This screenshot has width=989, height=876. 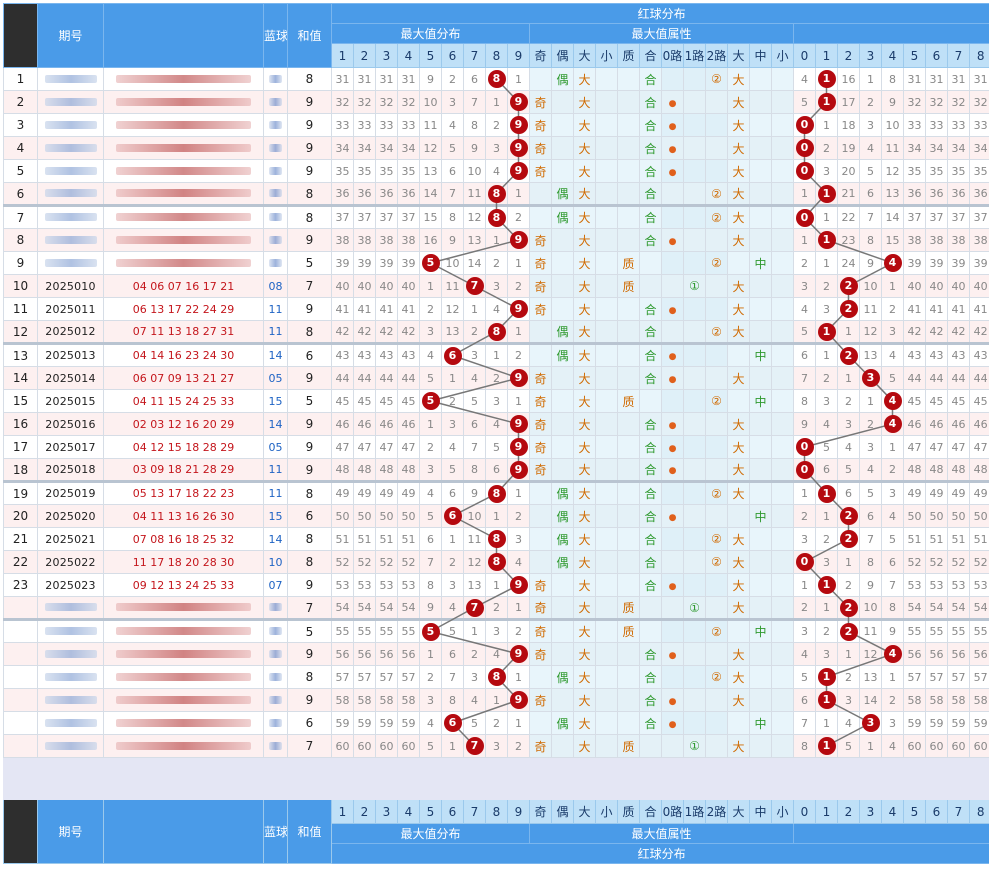 What do you see at coordinates (650, 492) in the screenshot?
I see `attr-cell: 合` at bounding box center [650, 492].